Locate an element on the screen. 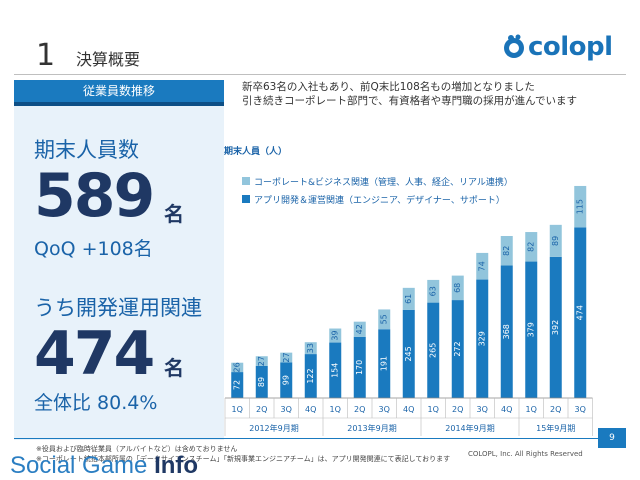 The image size is (640, 480). footnote-1: ※役員および臨時従業員（アルバイトなど）は含めておりません is located at coordinates (137, 449).